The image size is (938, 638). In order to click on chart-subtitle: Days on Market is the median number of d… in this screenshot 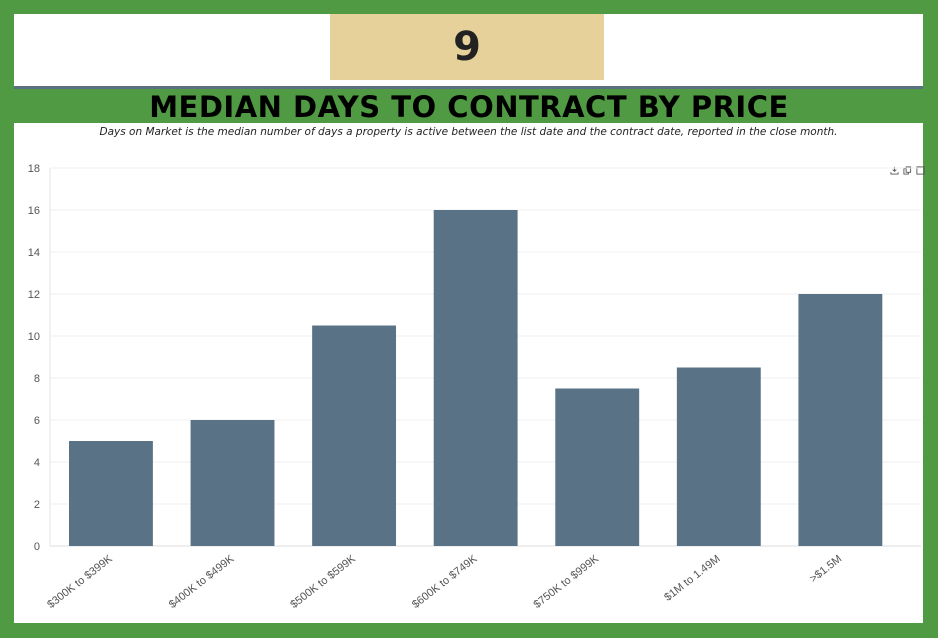, I will do `click(468, 132)`.